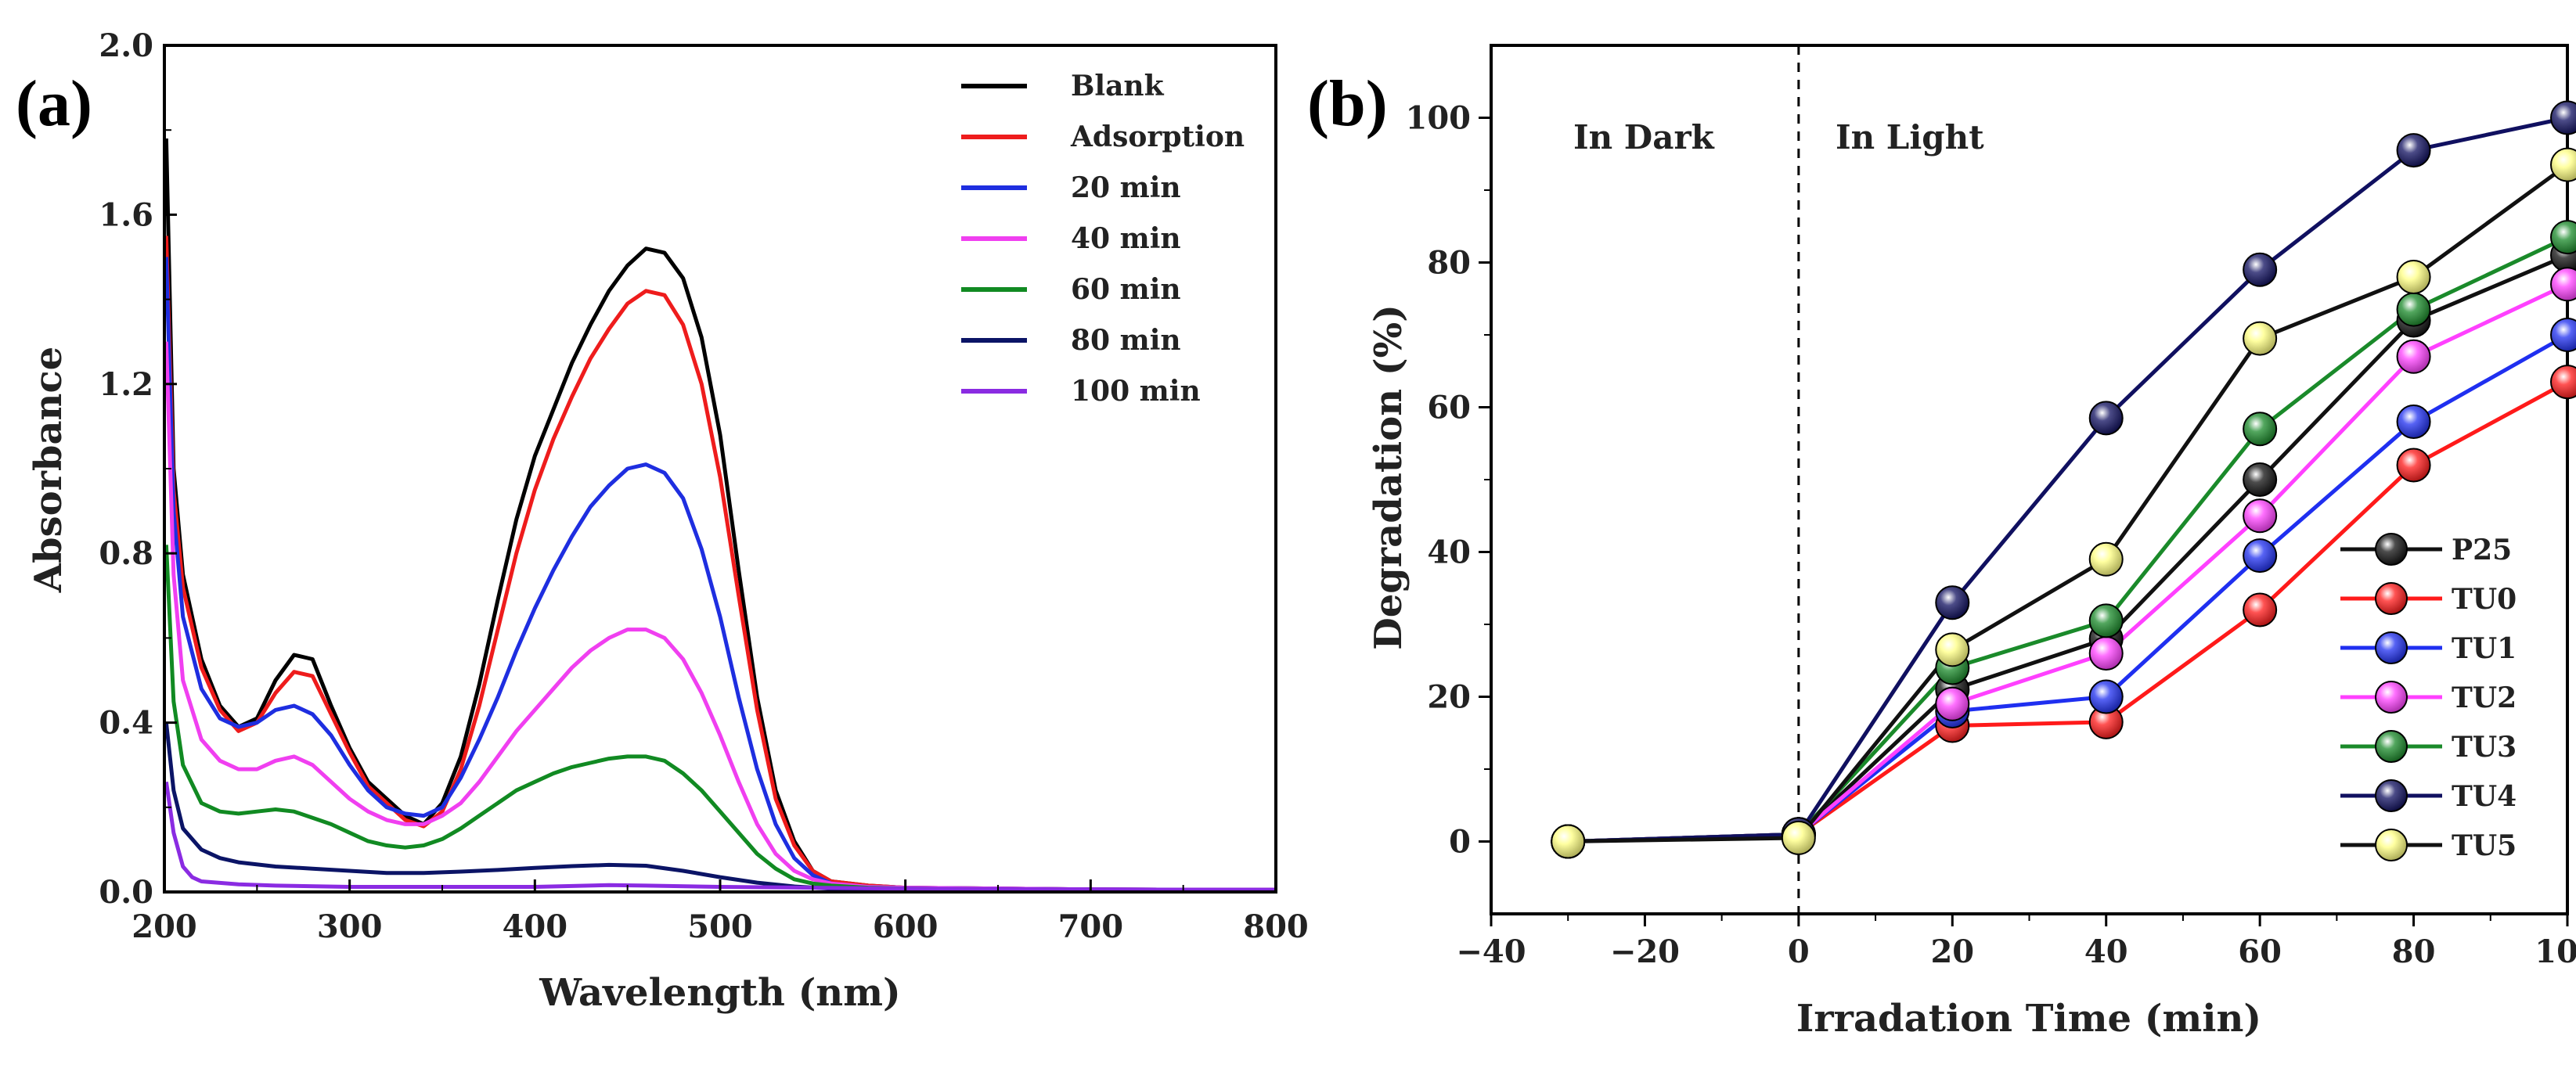 The height and width of the screenshot is (1068, 2576). Describe the element at coordinates (2414, 951) in the screenshot. I see `b-xtick-label: 80` at that location.